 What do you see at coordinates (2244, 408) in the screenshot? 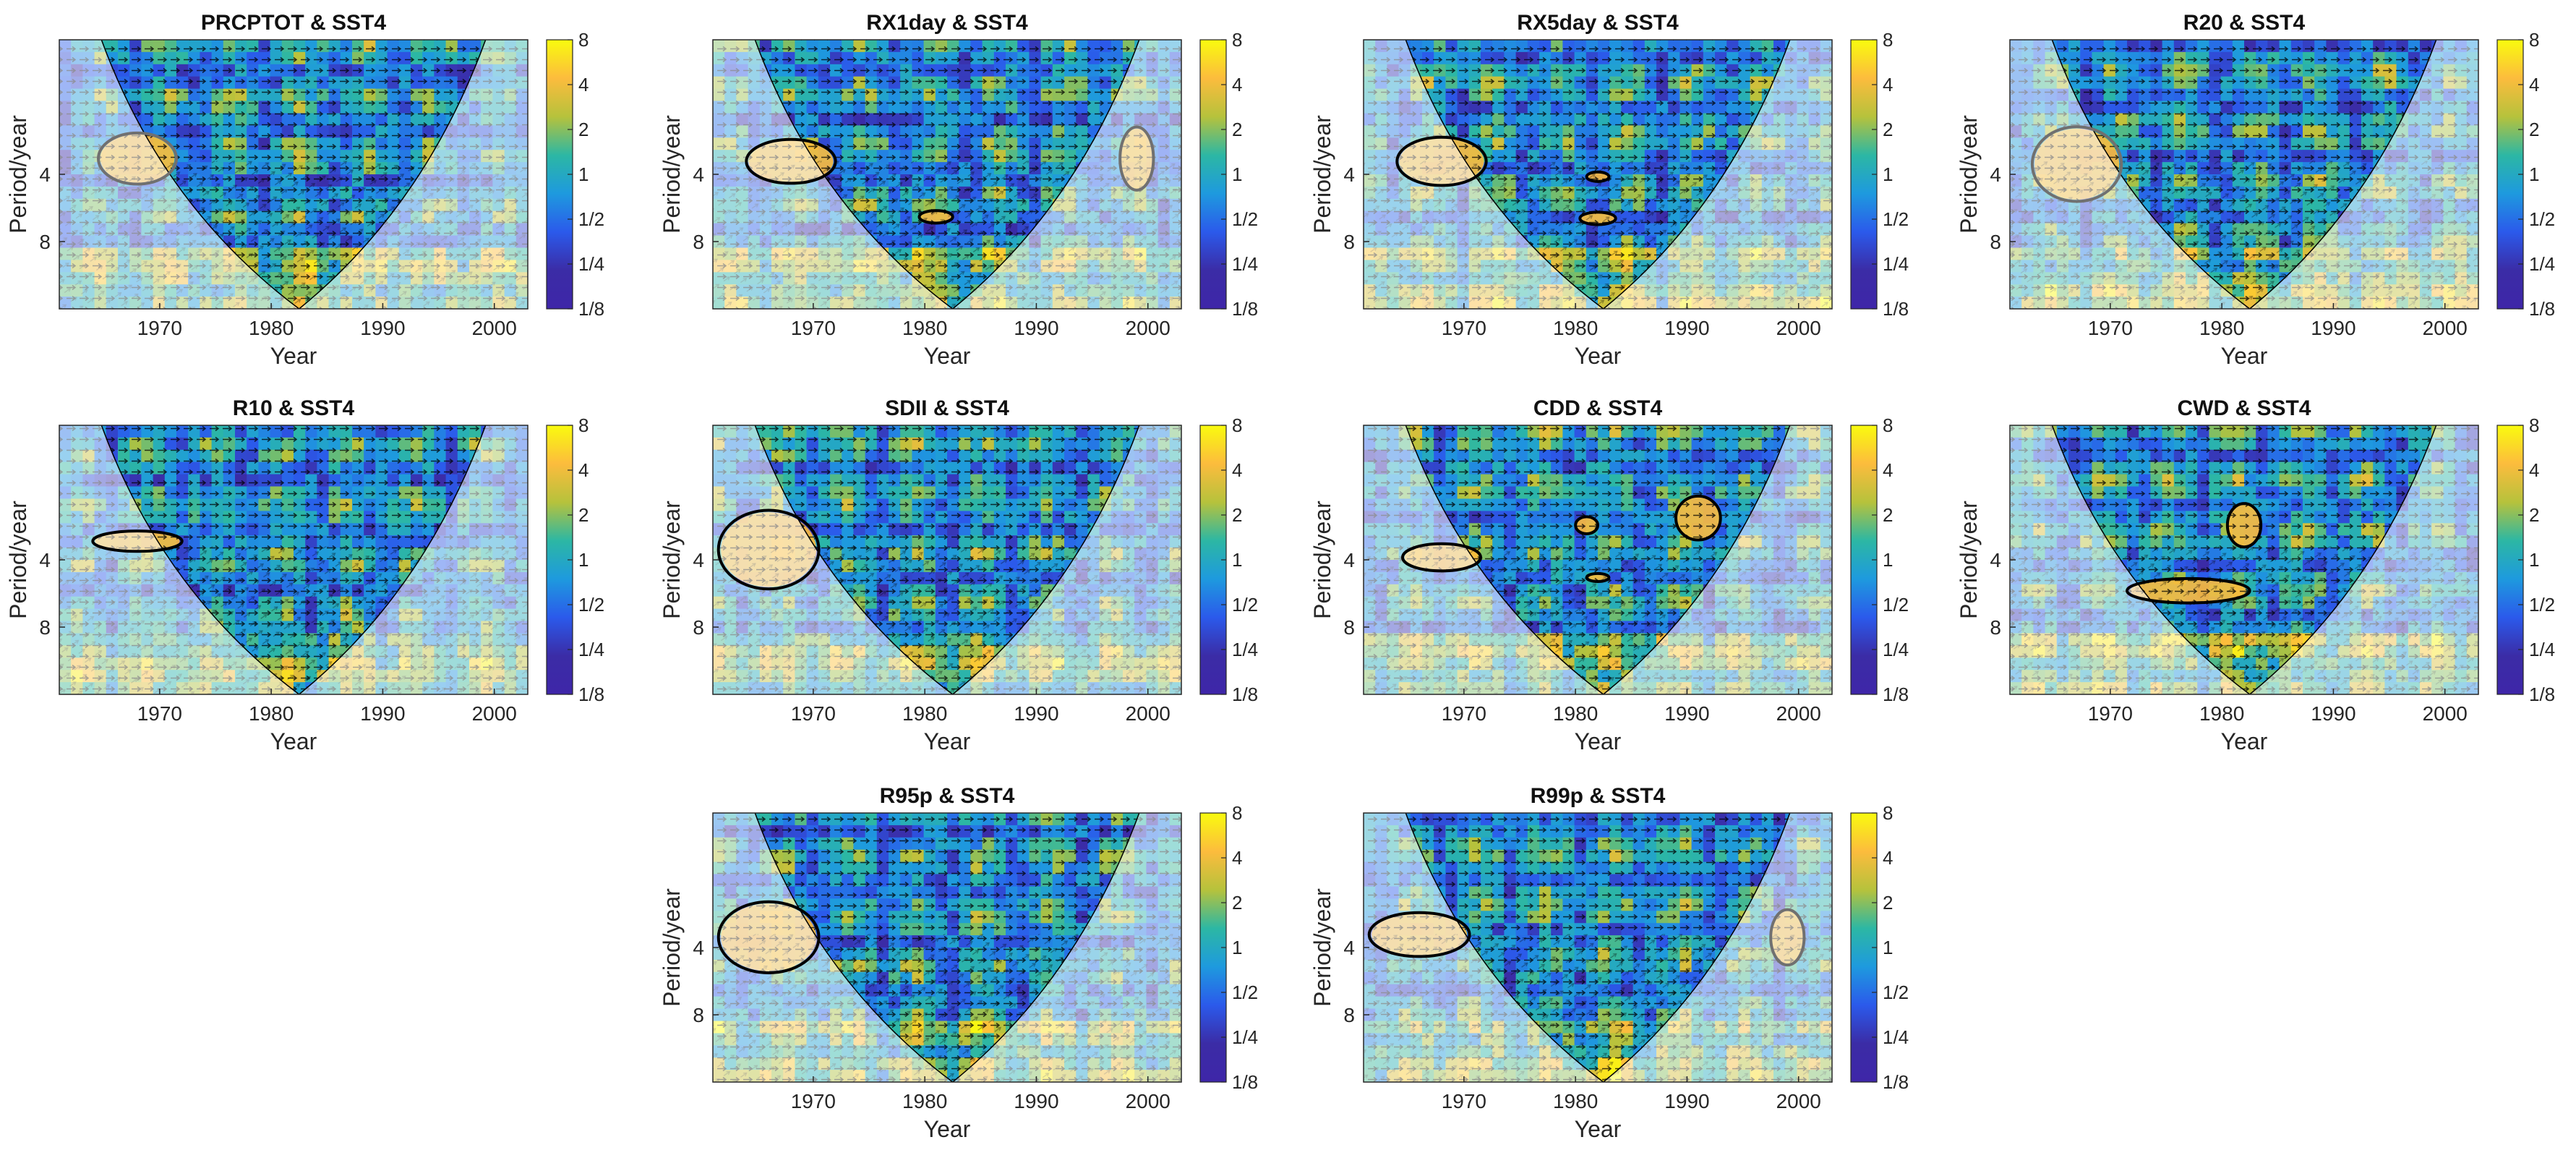
I see `panel-title: CWD & SST4` at bounding box center [2244, 408].